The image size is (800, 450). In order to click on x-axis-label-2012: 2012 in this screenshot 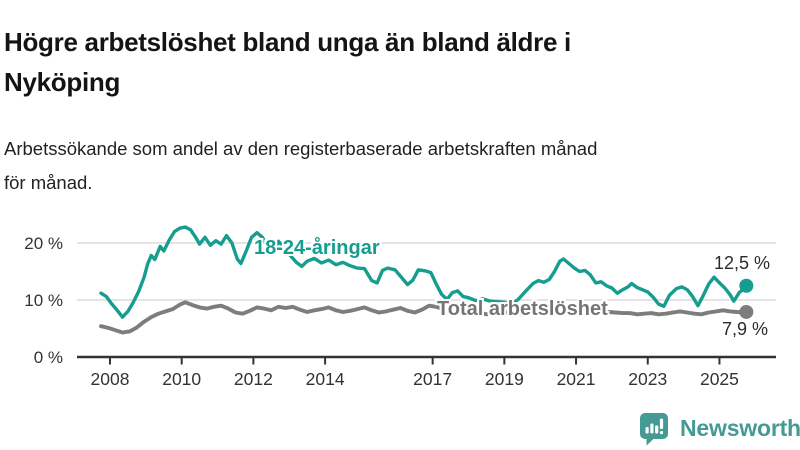, I will do `click(253, 379)`.